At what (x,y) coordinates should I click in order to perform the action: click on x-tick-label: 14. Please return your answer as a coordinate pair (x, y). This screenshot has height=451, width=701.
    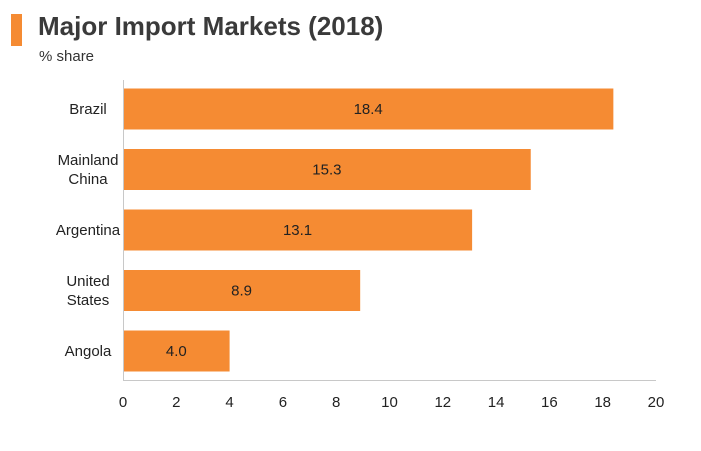
    Looking at the image, I should click on (496, 402).